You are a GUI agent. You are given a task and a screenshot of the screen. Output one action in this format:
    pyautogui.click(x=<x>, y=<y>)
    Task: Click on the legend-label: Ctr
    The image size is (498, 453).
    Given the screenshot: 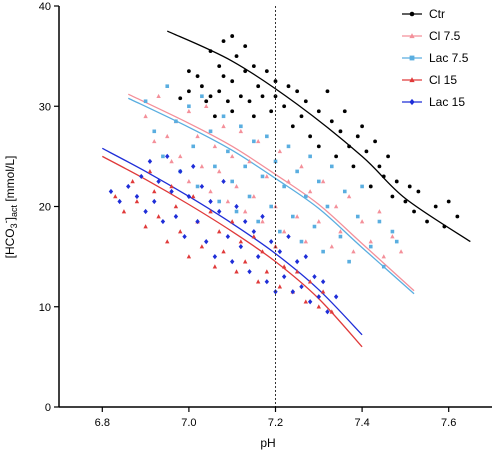 What is the action you would take?
    pyautogui.click(x=437, y=14)
    